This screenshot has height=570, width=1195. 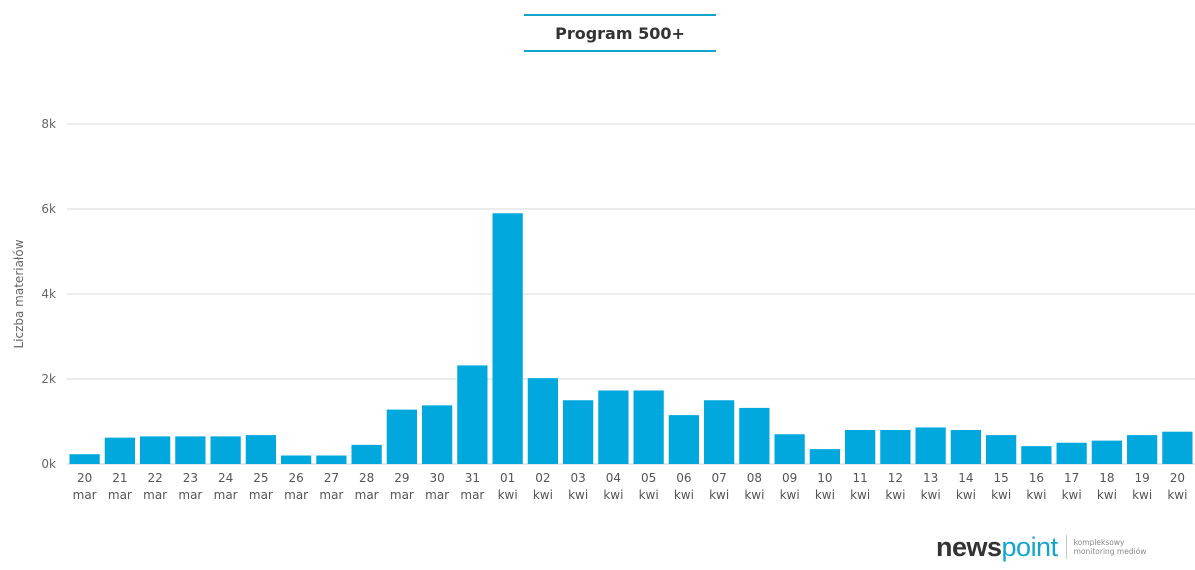 What do you see at coordinates (1066, 547) in the screenshot?
I see `logo-divider` at bounding box center [1066, 547].